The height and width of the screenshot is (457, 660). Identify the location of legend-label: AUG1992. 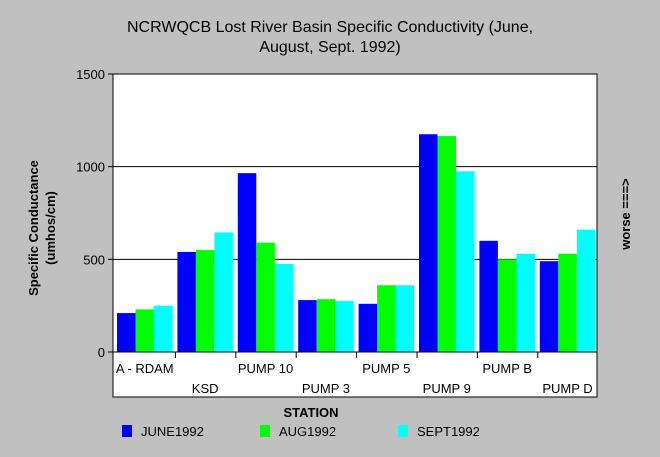
(307, 431).